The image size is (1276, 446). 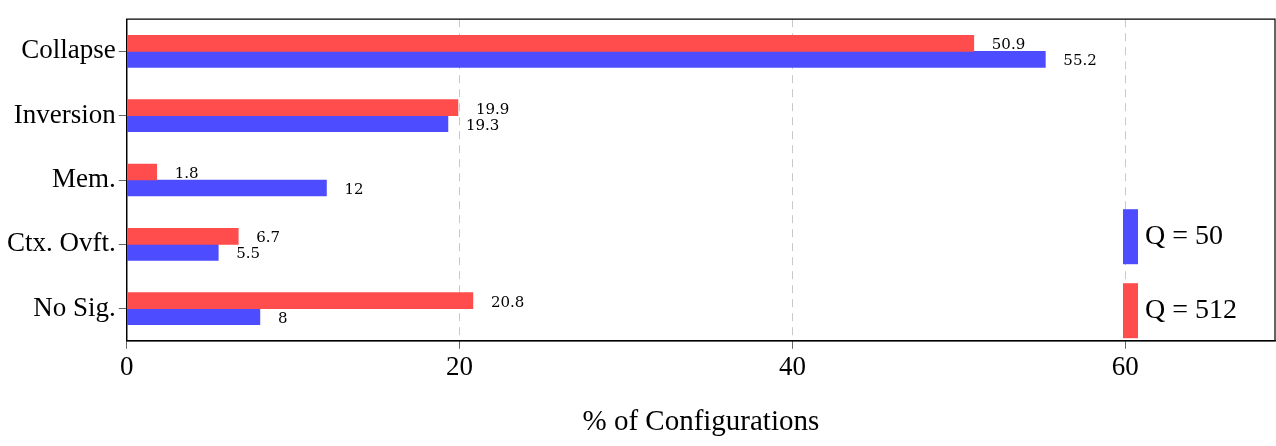 What do you see at coordinates (127, 366) in the screenshot?
I see `x-tick-label: 0` at bounding box center [127, 366].